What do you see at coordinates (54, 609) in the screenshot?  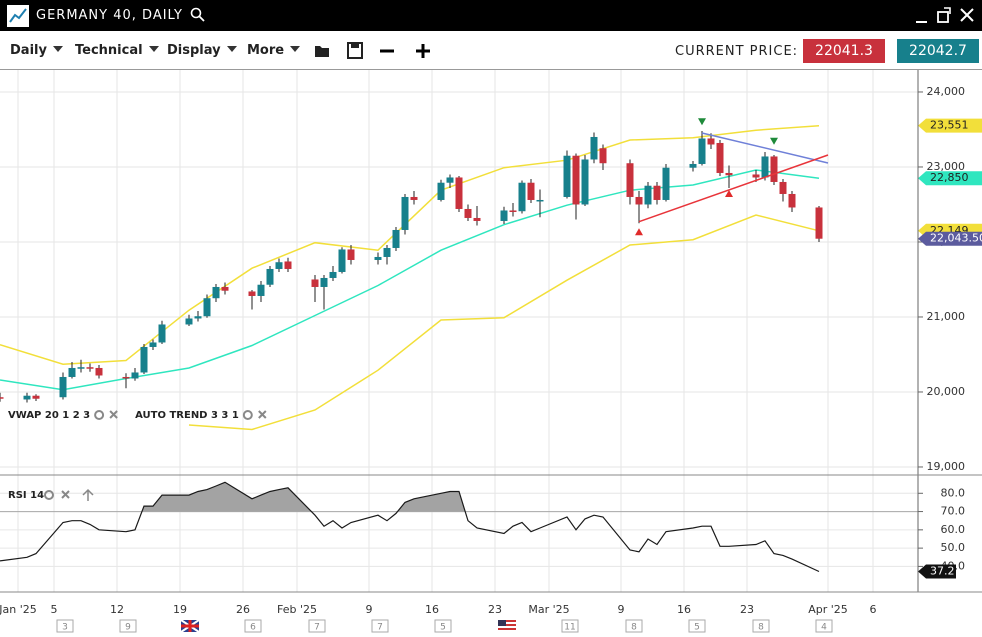 I see `x-tick-label: 5` at bounding box center [54, 609].